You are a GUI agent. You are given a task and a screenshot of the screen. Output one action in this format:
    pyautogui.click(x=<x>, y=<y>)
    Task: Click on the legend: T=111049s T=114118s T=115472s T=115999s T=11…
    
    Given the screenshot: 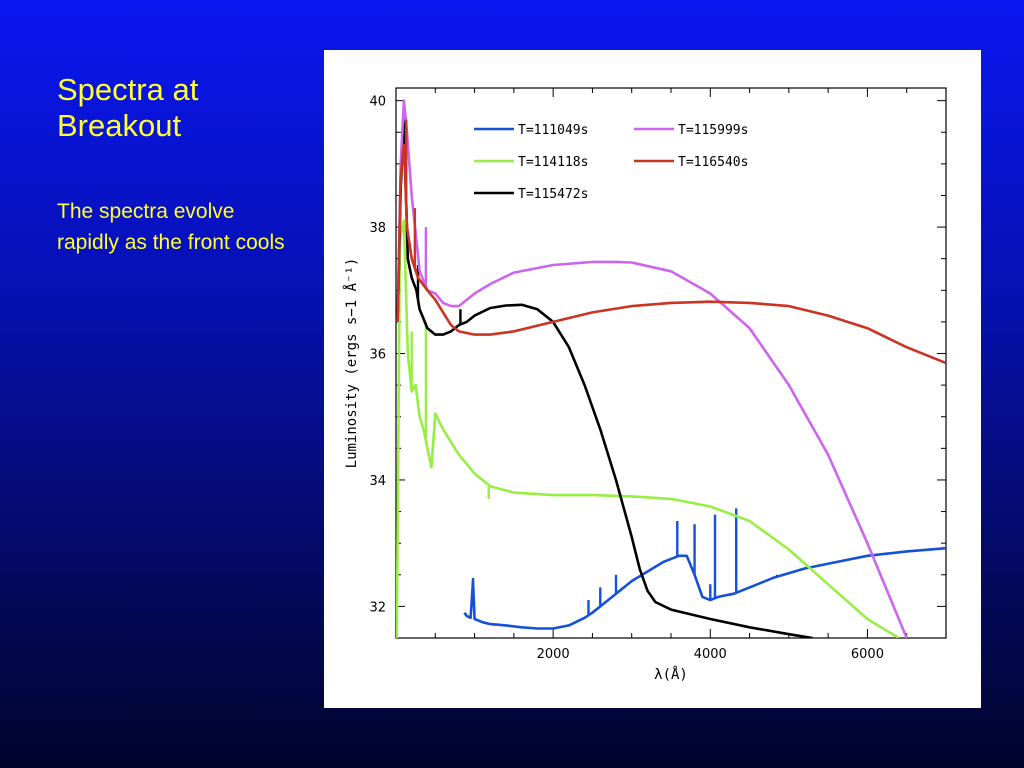 What is the action you would take?
    pyautogui.click(x=611, y=162)
    